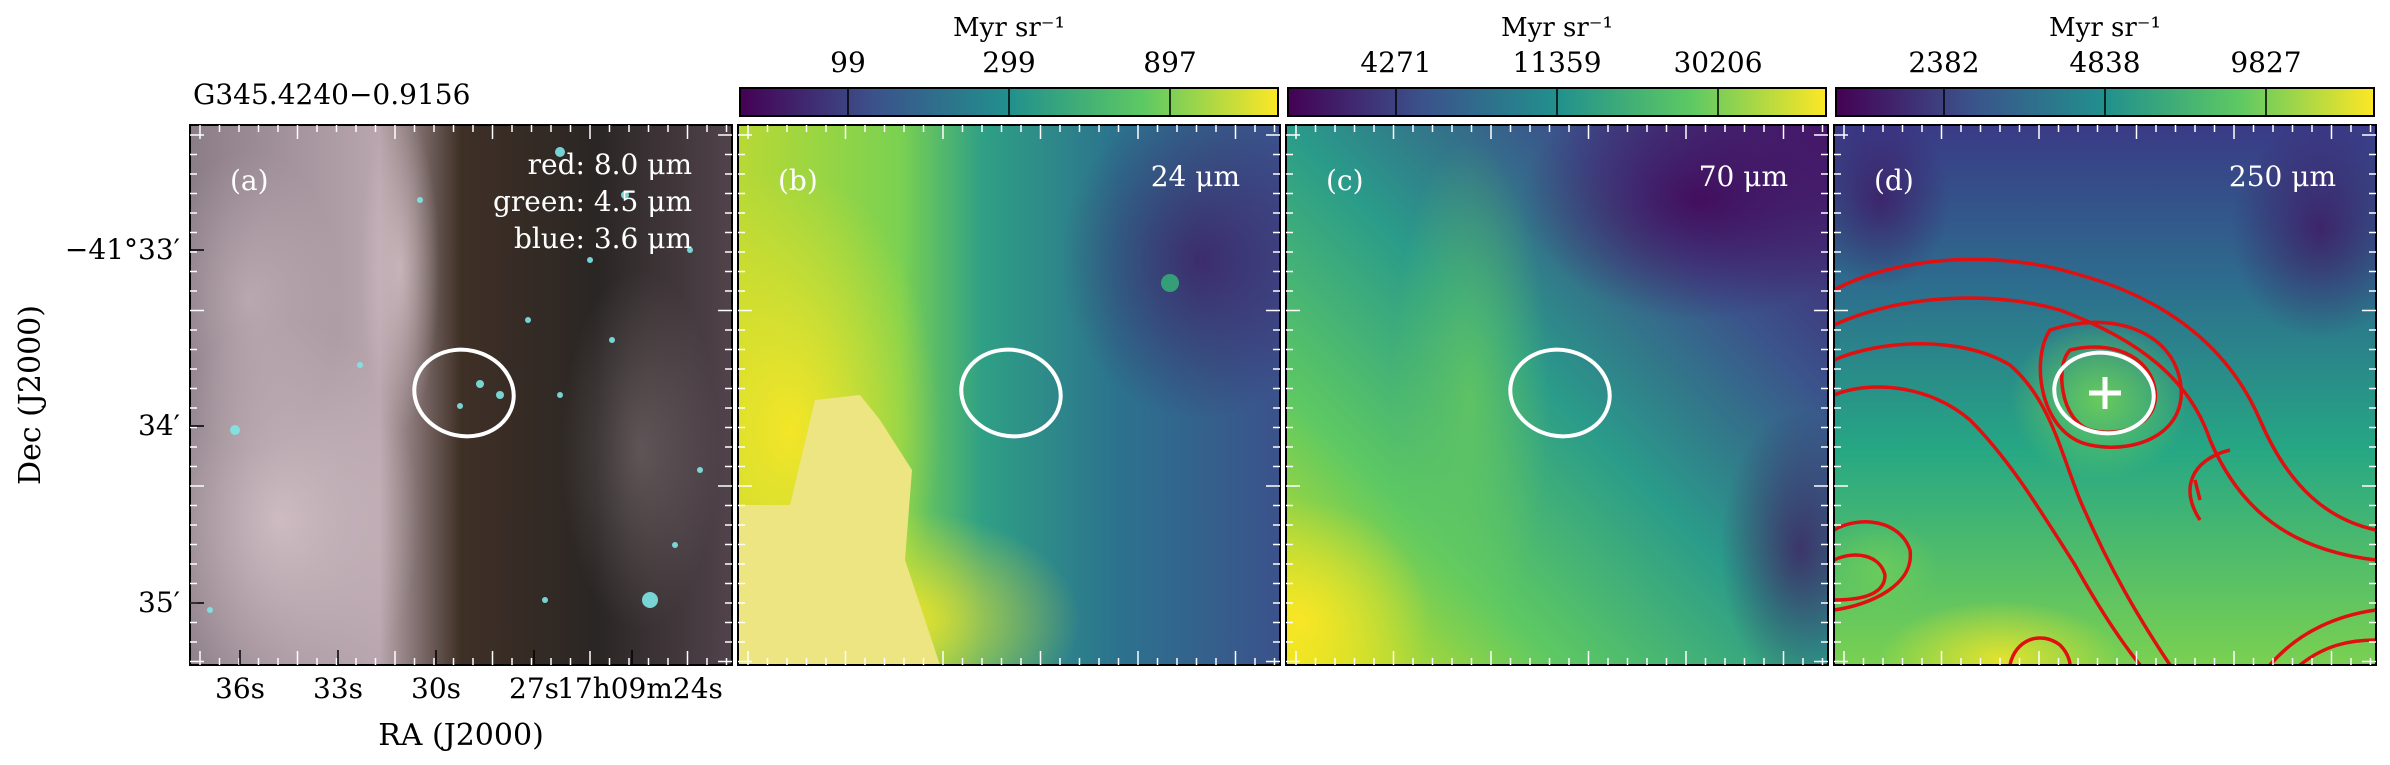  What do you see at coordinates (122, 249) in the screenshot?
I see `dec-tick-label: −41°33′` at bounding box center [122, 249].